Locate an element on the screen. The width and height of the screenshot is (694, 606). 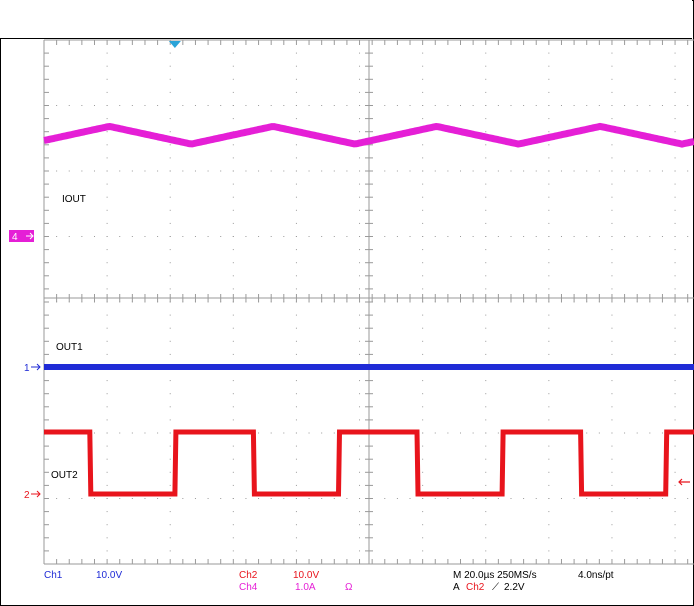
trigger-level-arrow-icon is located at coordinates (684, 482).